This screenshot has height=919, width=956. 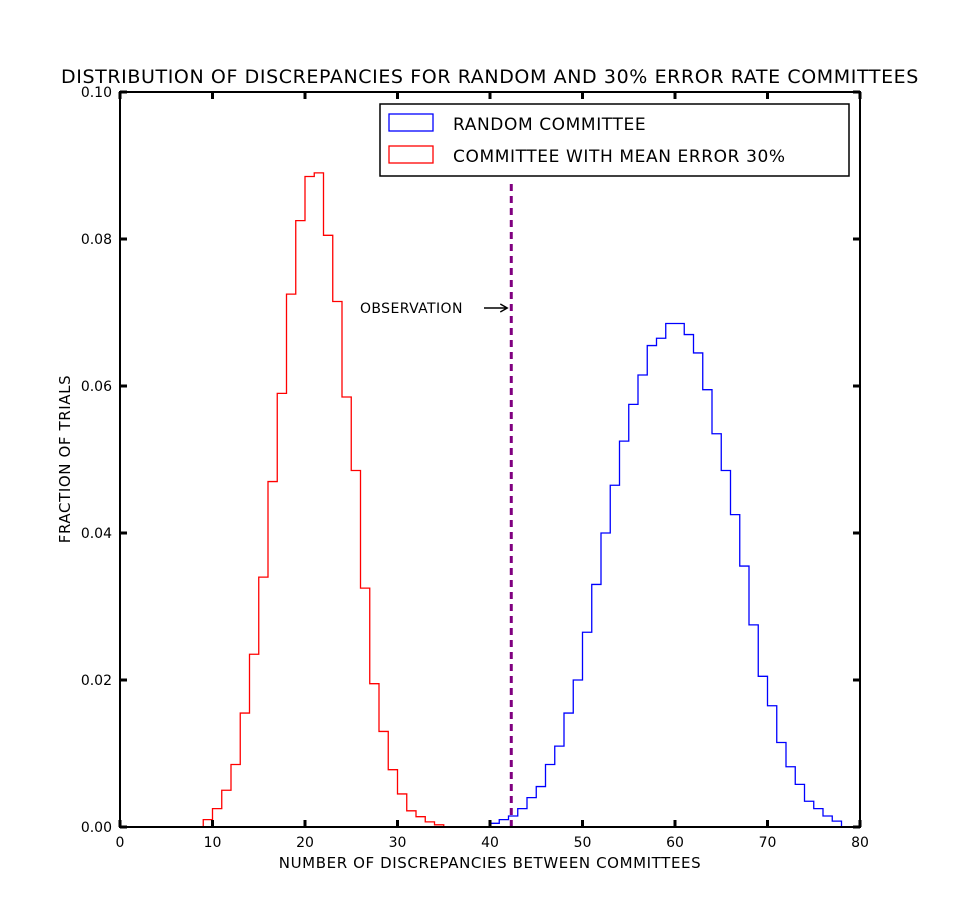 I want to click on observation-annotation: OBSERVATION, so click(x=434, y=309).